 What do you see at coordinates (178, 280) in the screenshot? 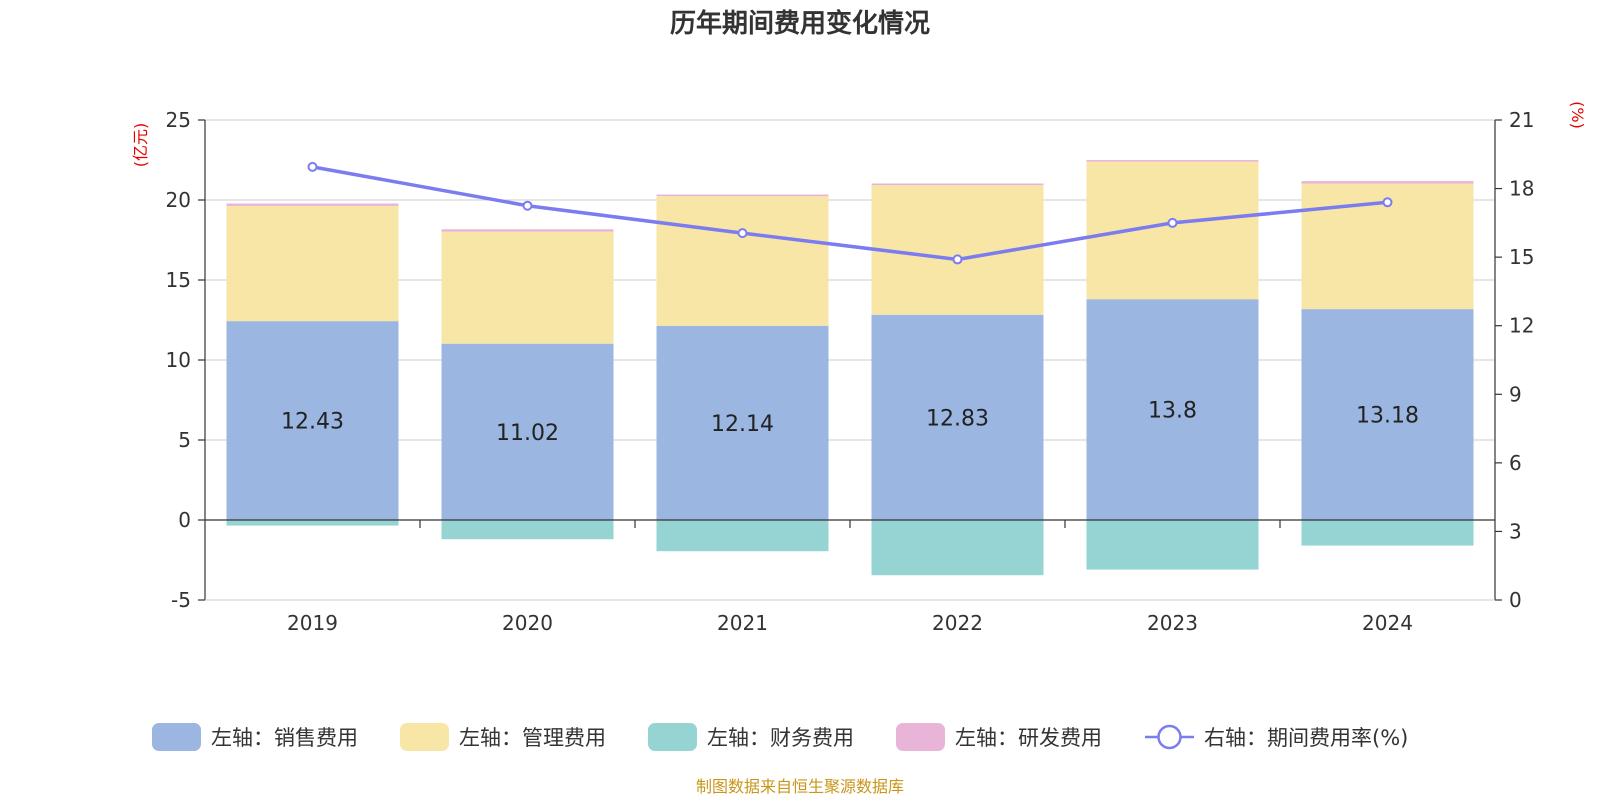
I see `left-tick-label: 15` at bounding box center [178, 280].